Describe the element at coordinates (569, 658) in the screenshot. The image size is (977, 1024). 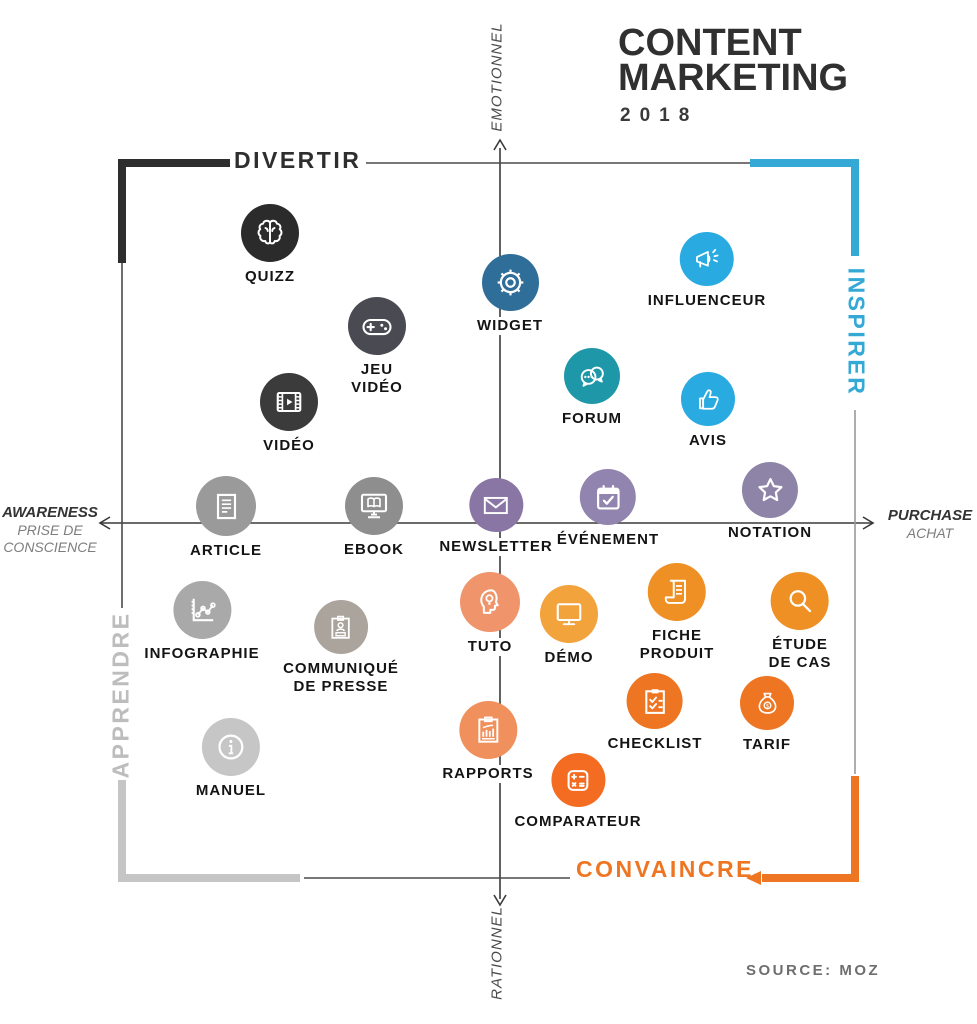
I see `item-label-demo: DÉMO` at that location.